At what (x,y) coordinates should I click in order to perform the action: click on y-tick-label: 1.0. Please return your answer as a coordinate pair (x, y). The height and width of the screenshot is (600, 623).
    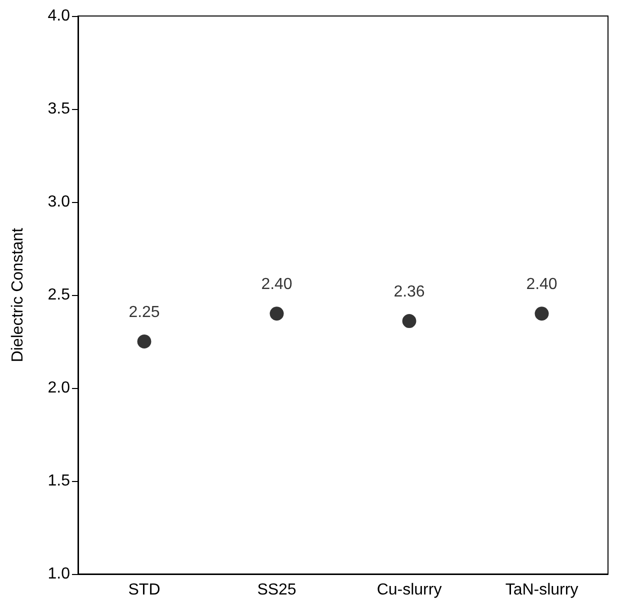
    Looking at the image, I should click on (59, 574).